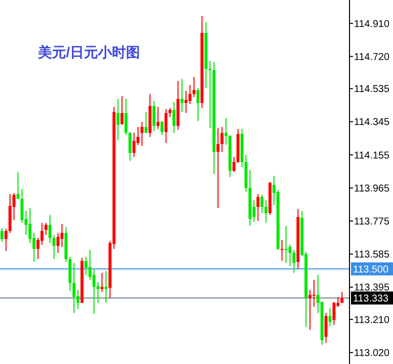  Describe the element at coordinates (371, 298) in the screenshot. I see `ref-line-label: 113.333` at that location.